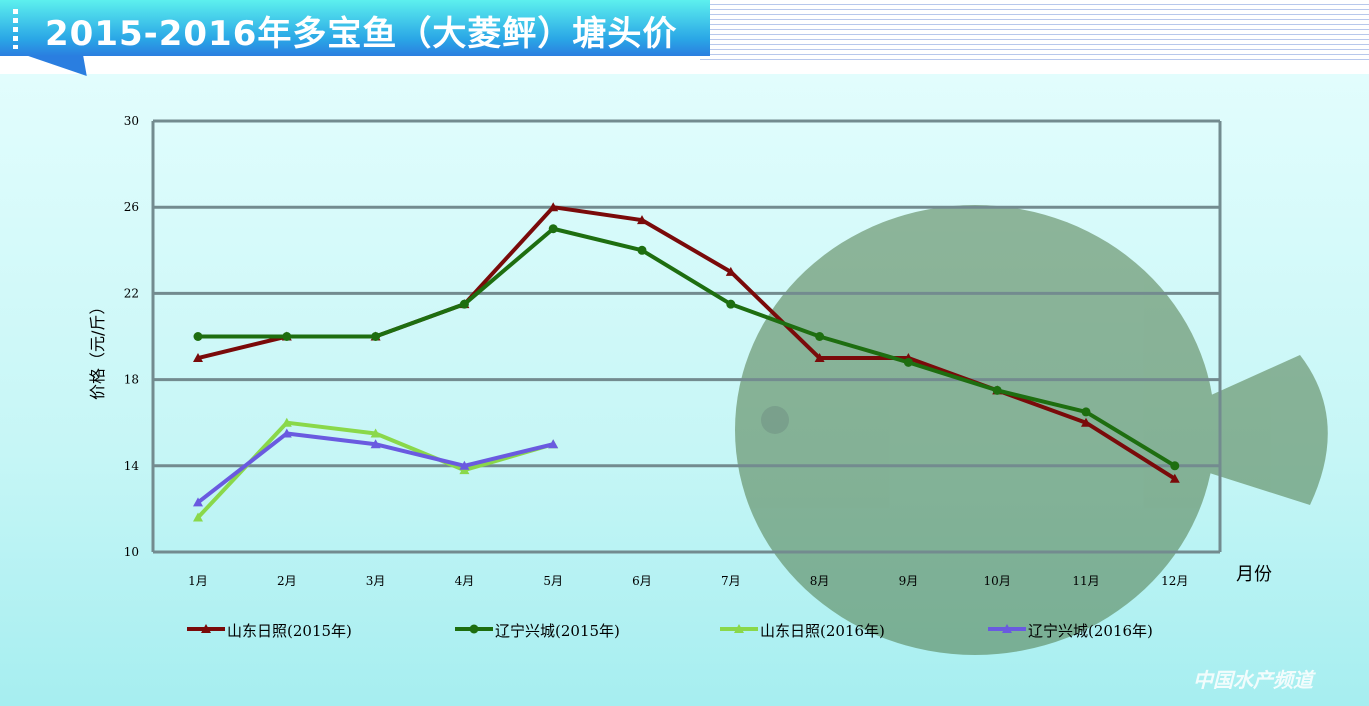 This screenshot has height=706, width=1369. I want to click on x-tick-label: 9月, so click(909, 581).